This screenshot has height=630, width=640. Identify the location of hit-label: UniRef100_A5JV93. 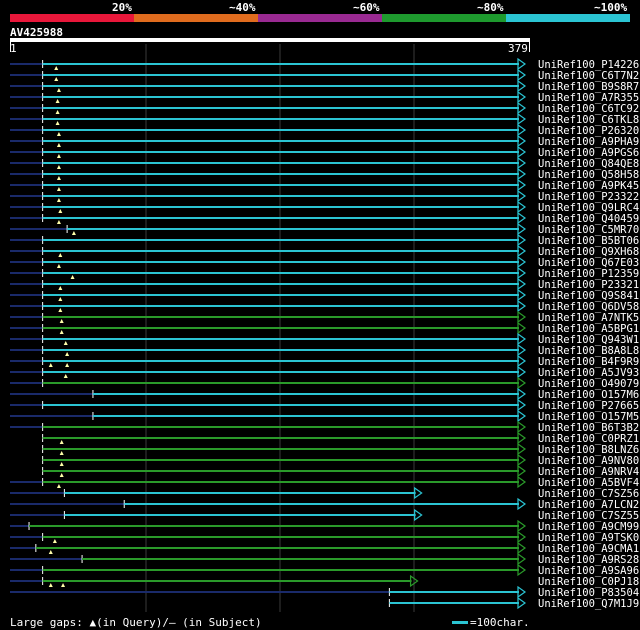
(588, 373).